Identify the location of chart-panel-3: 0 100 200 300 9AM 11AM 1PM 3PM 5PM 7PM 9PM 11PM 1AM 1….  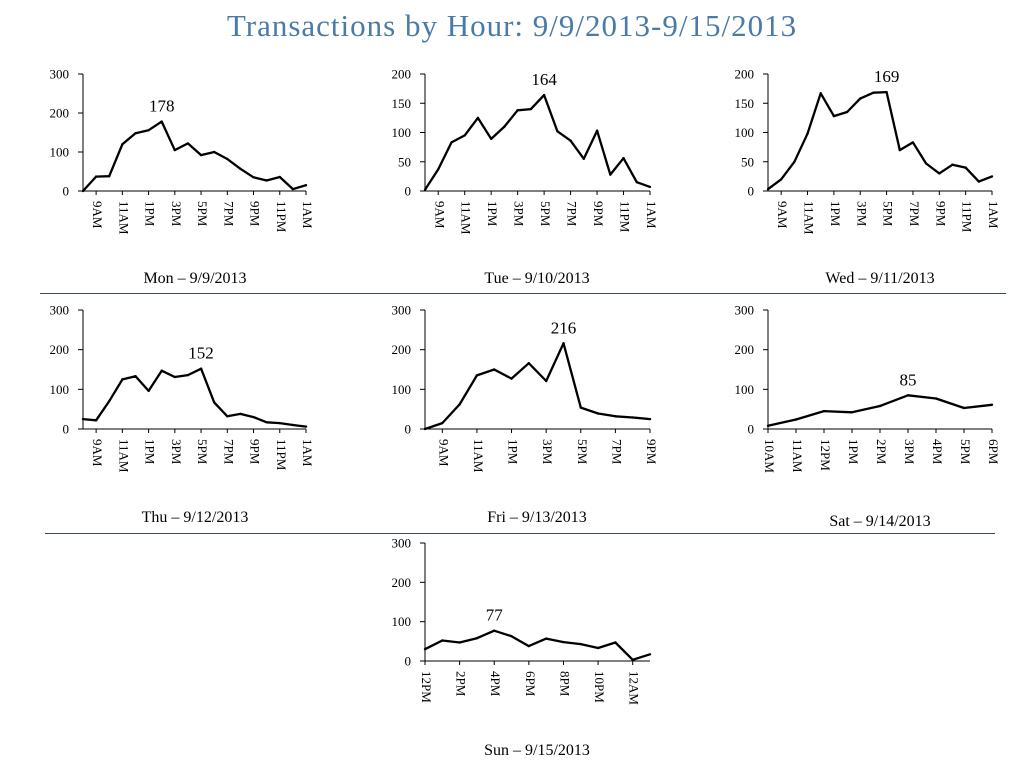
(183, 415).